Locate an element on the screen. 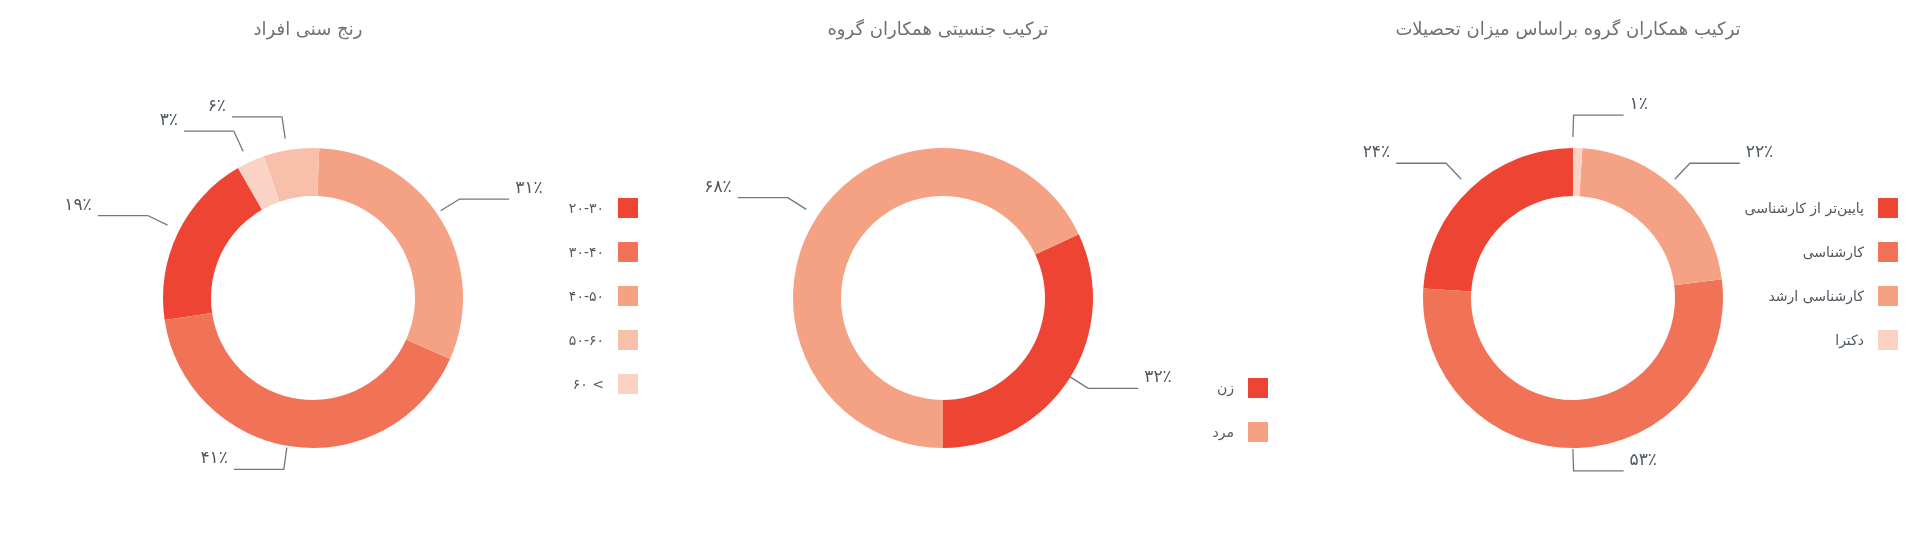 This screenshot has width=1920, height=557. data-label: ۴۱٪ is located at coordinates (214, 457).